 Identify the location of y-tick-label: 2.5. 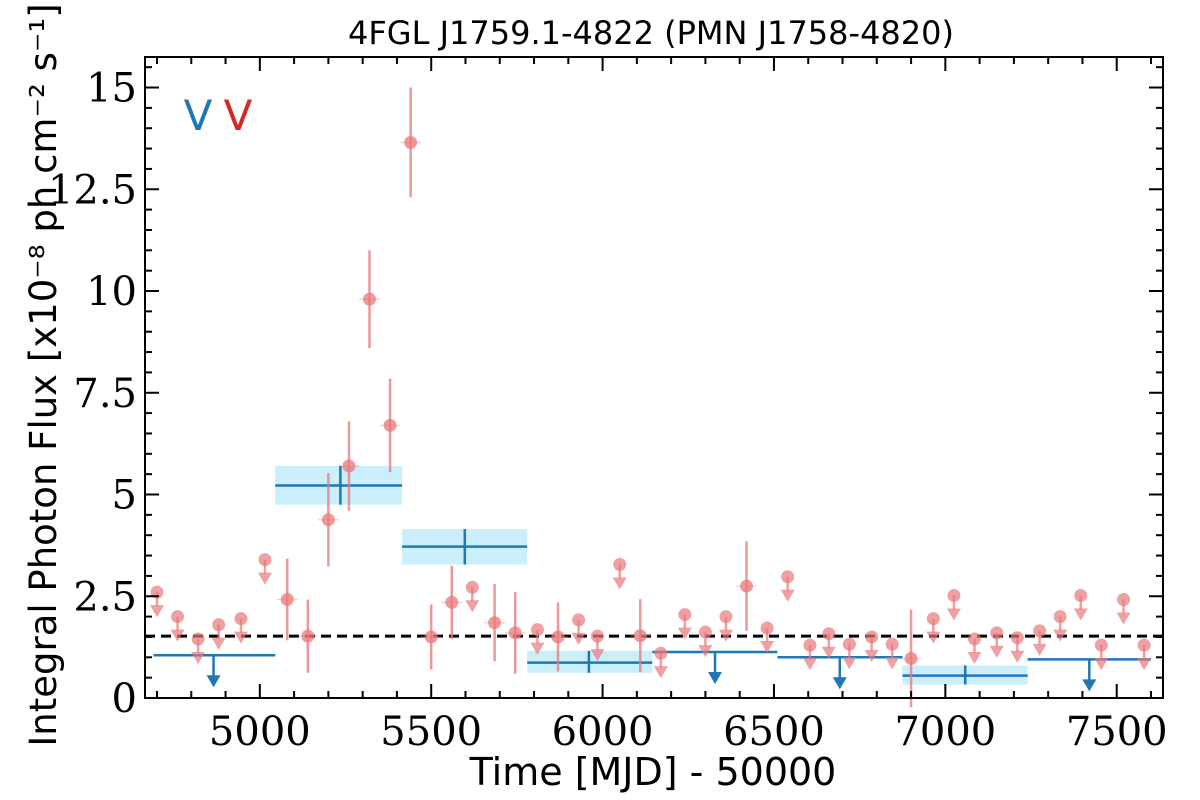
(105, 597).